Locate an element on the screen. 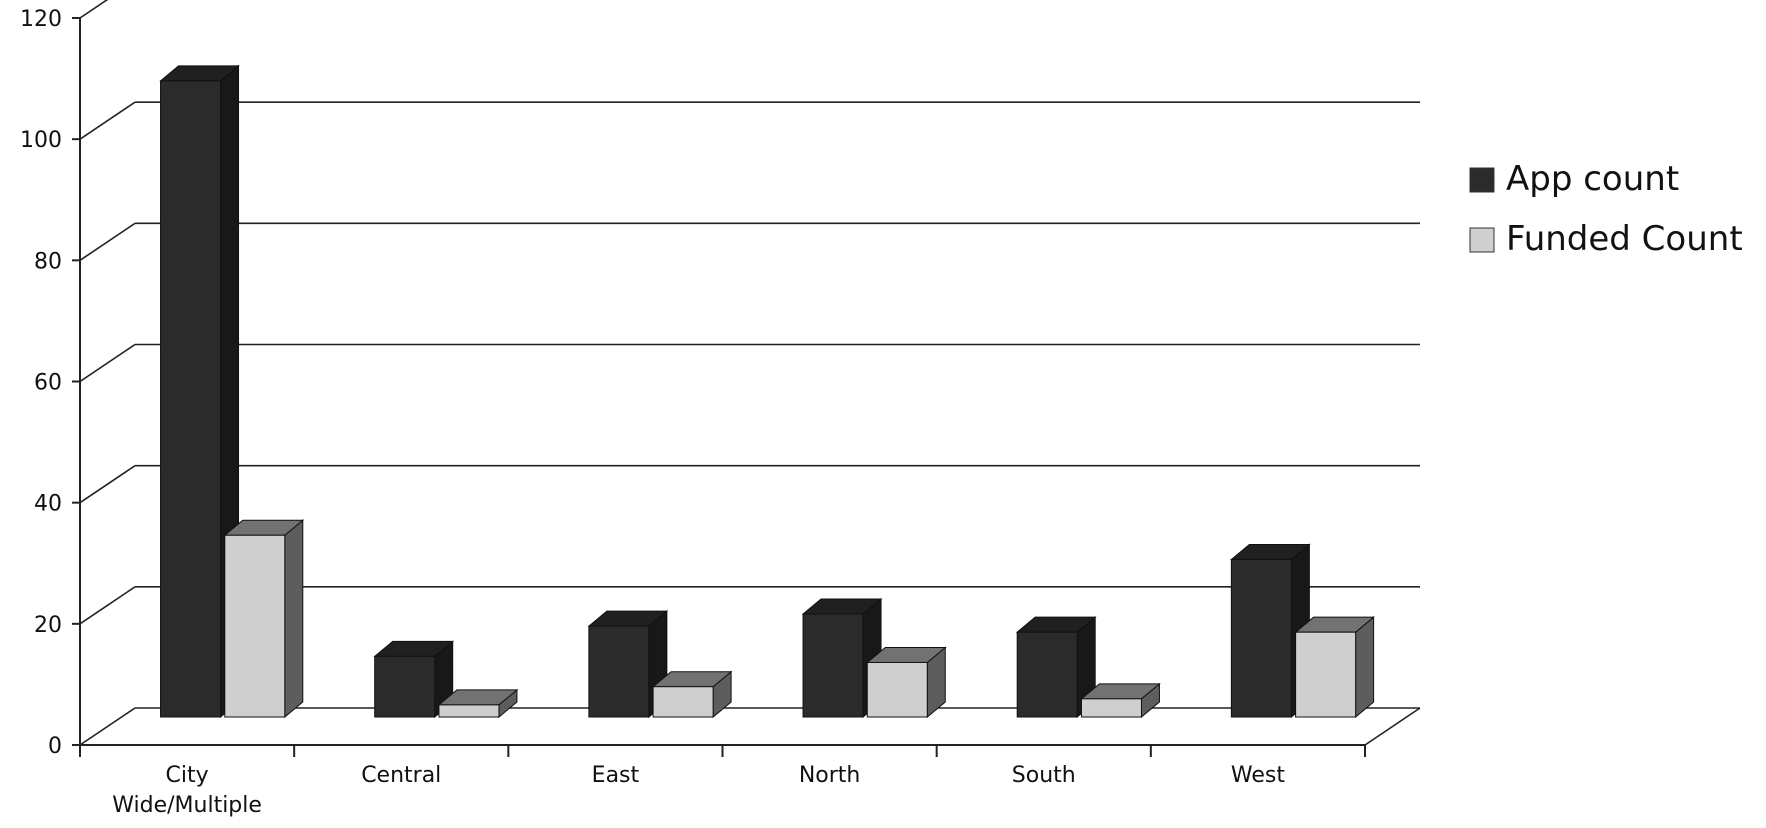  x-tick-label-line: East is located at coordinates (616, 775).